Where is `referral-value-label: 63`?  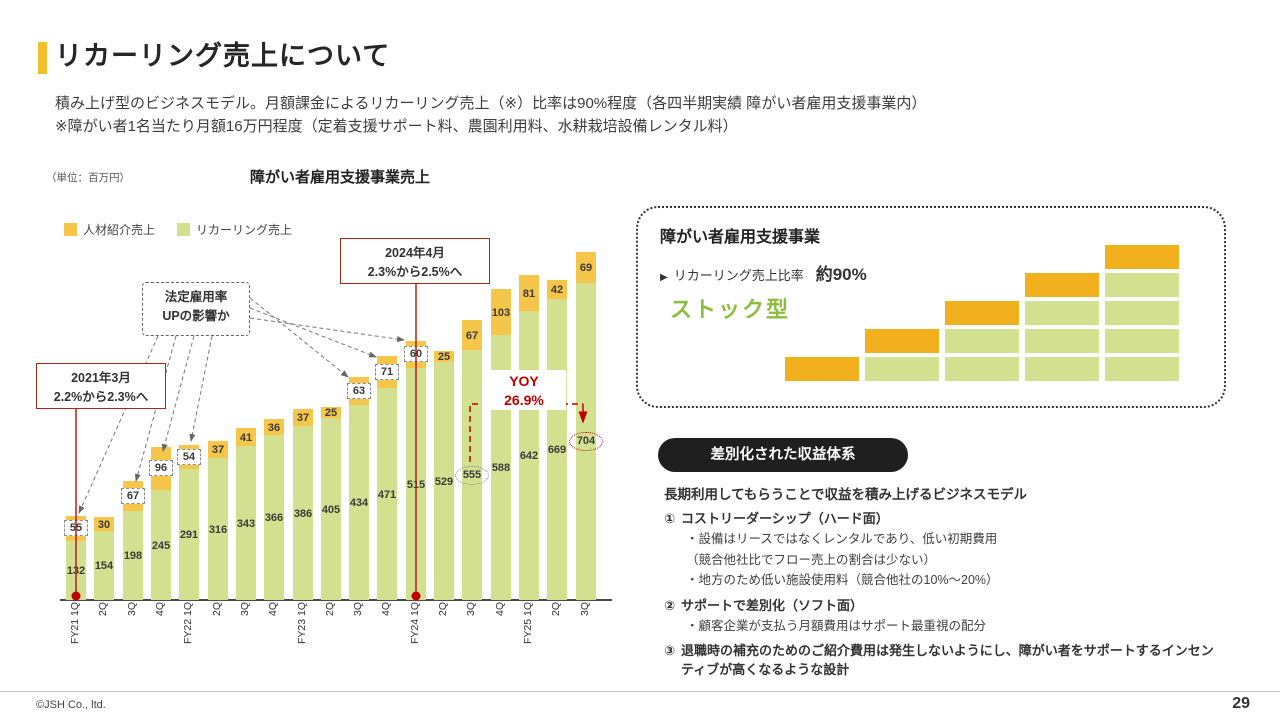
referral-value-label: 63 is located at coordinates (359, 391).